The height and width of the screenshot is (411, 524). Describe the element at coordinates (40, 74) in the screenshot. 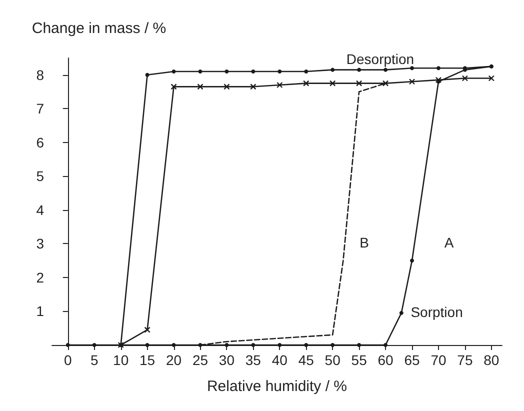

I see `y-tick-label: 8` at that location.